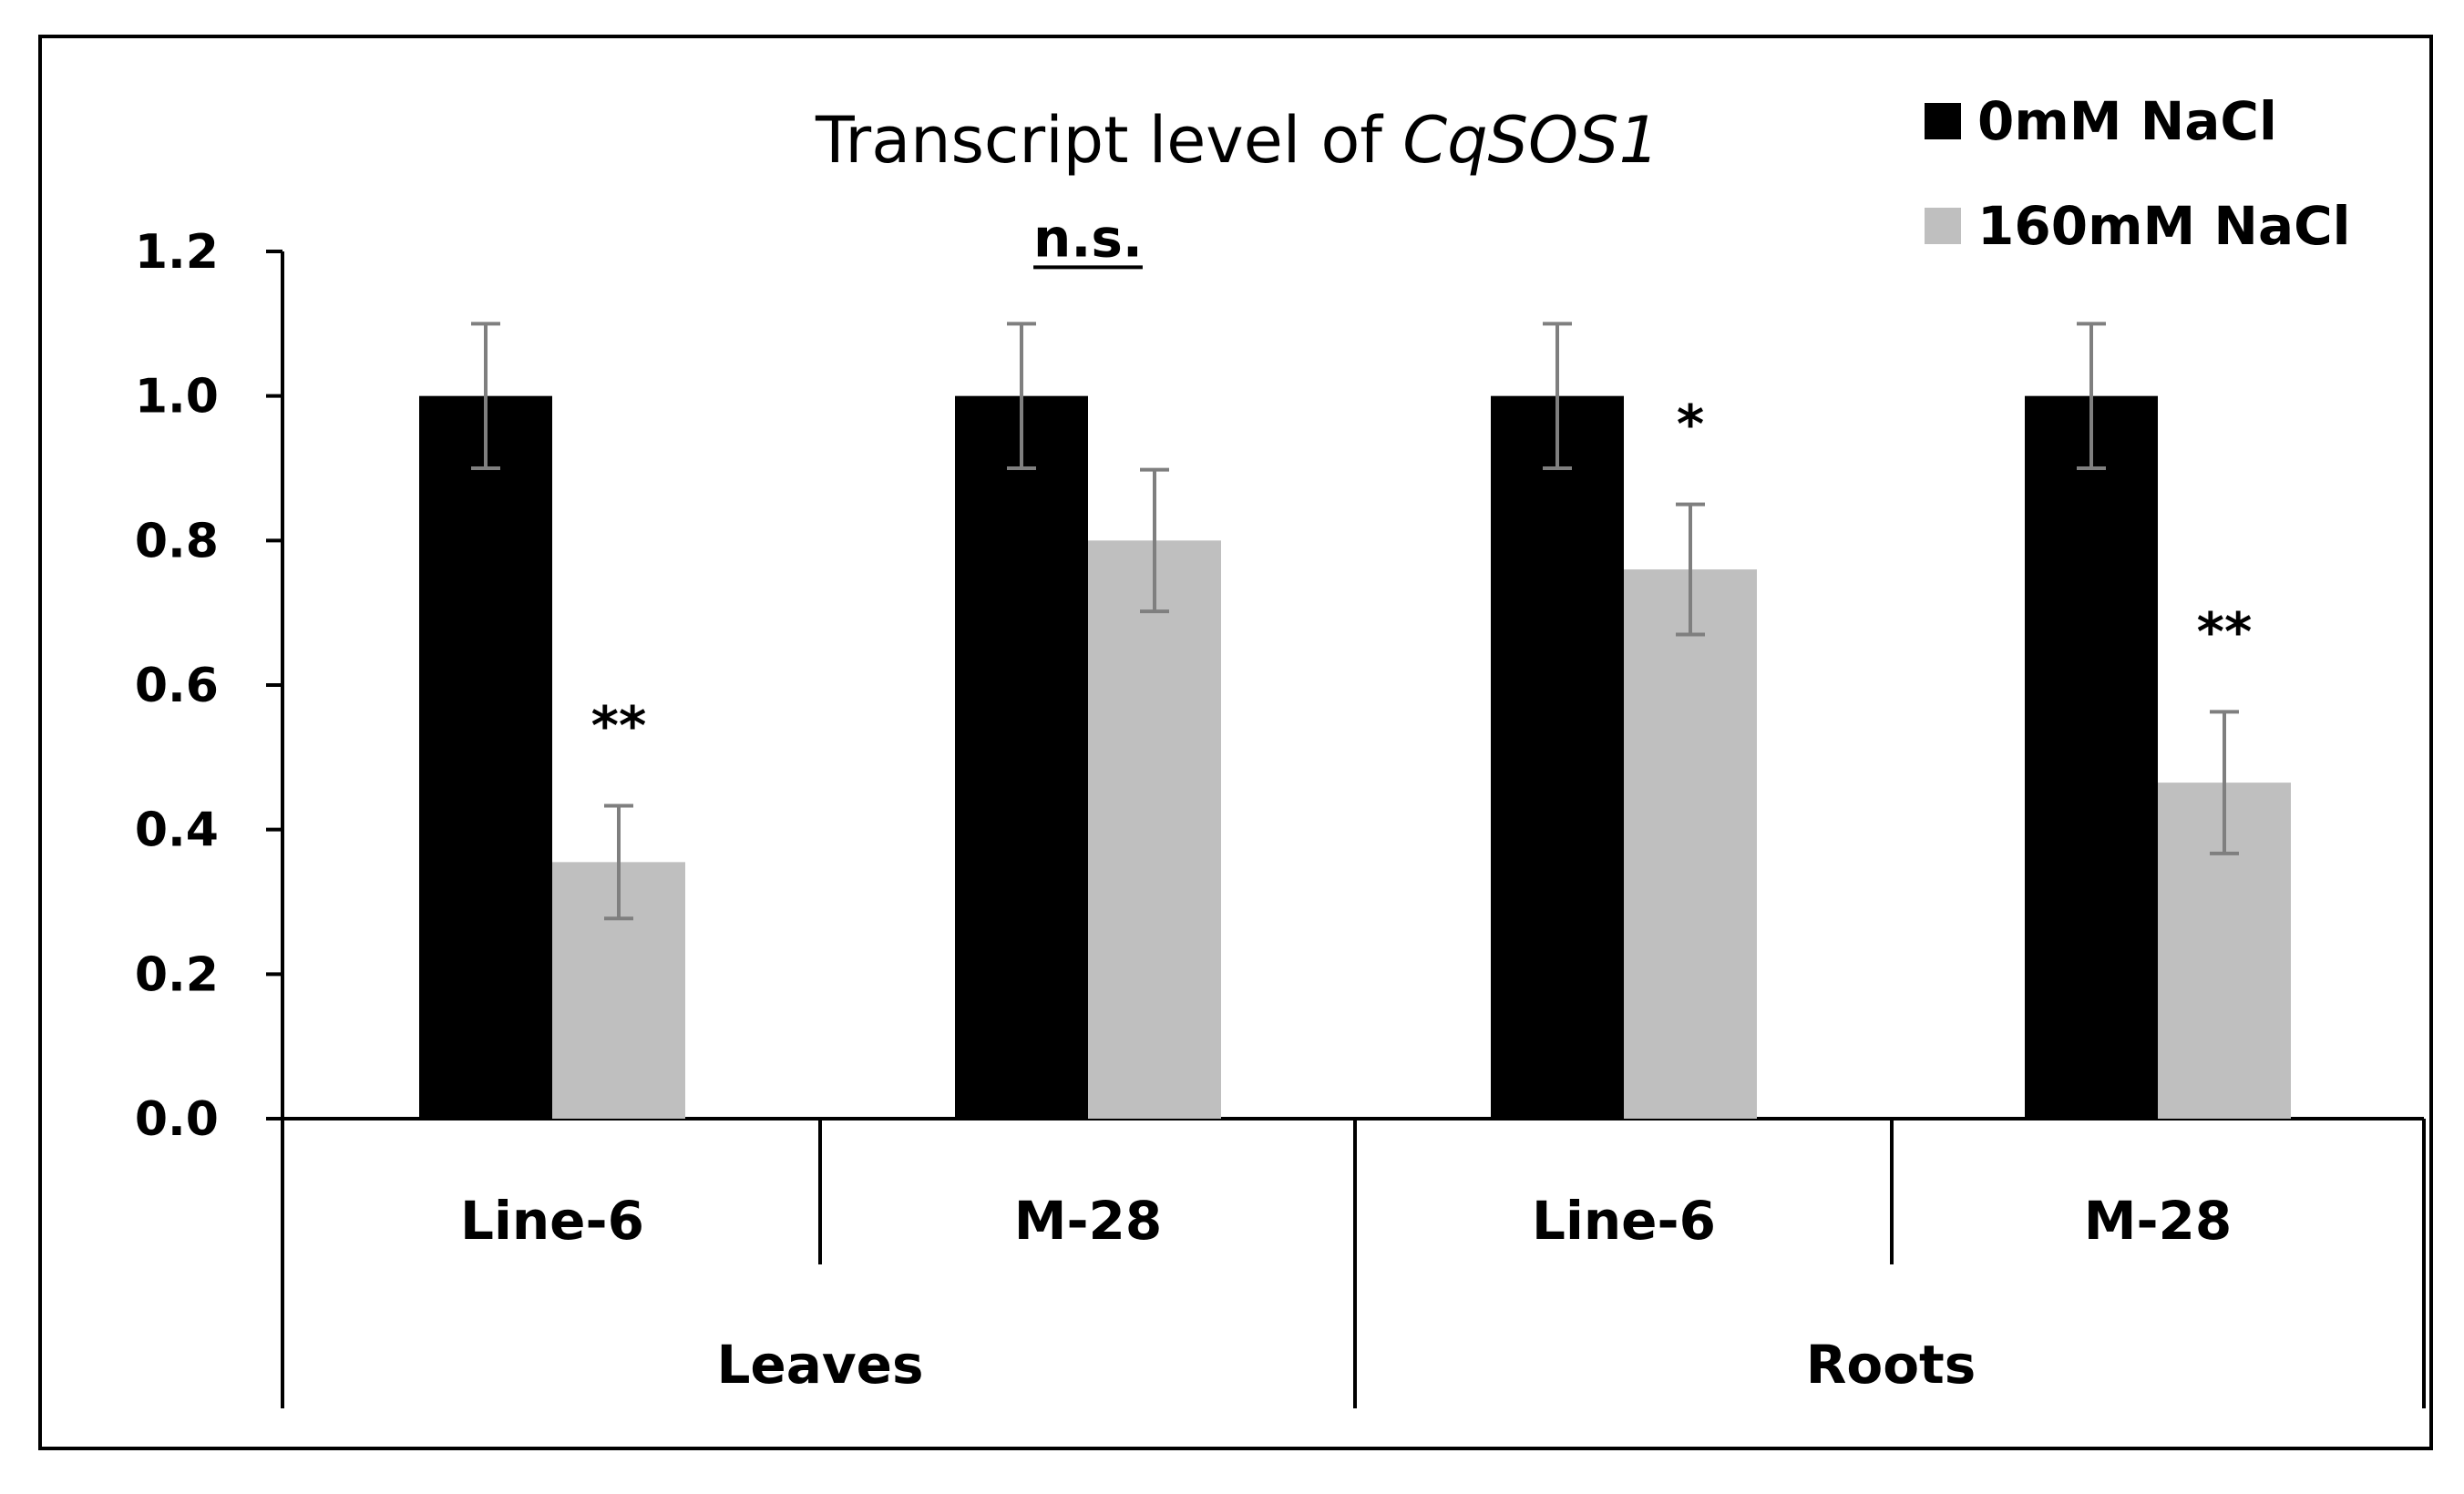 The width and height of the screenshot is (2464, 1494). Describe the element at coordinates (1943, 121) in the screenshot. I see `legend-swatch-0mm-nacl` at that location.